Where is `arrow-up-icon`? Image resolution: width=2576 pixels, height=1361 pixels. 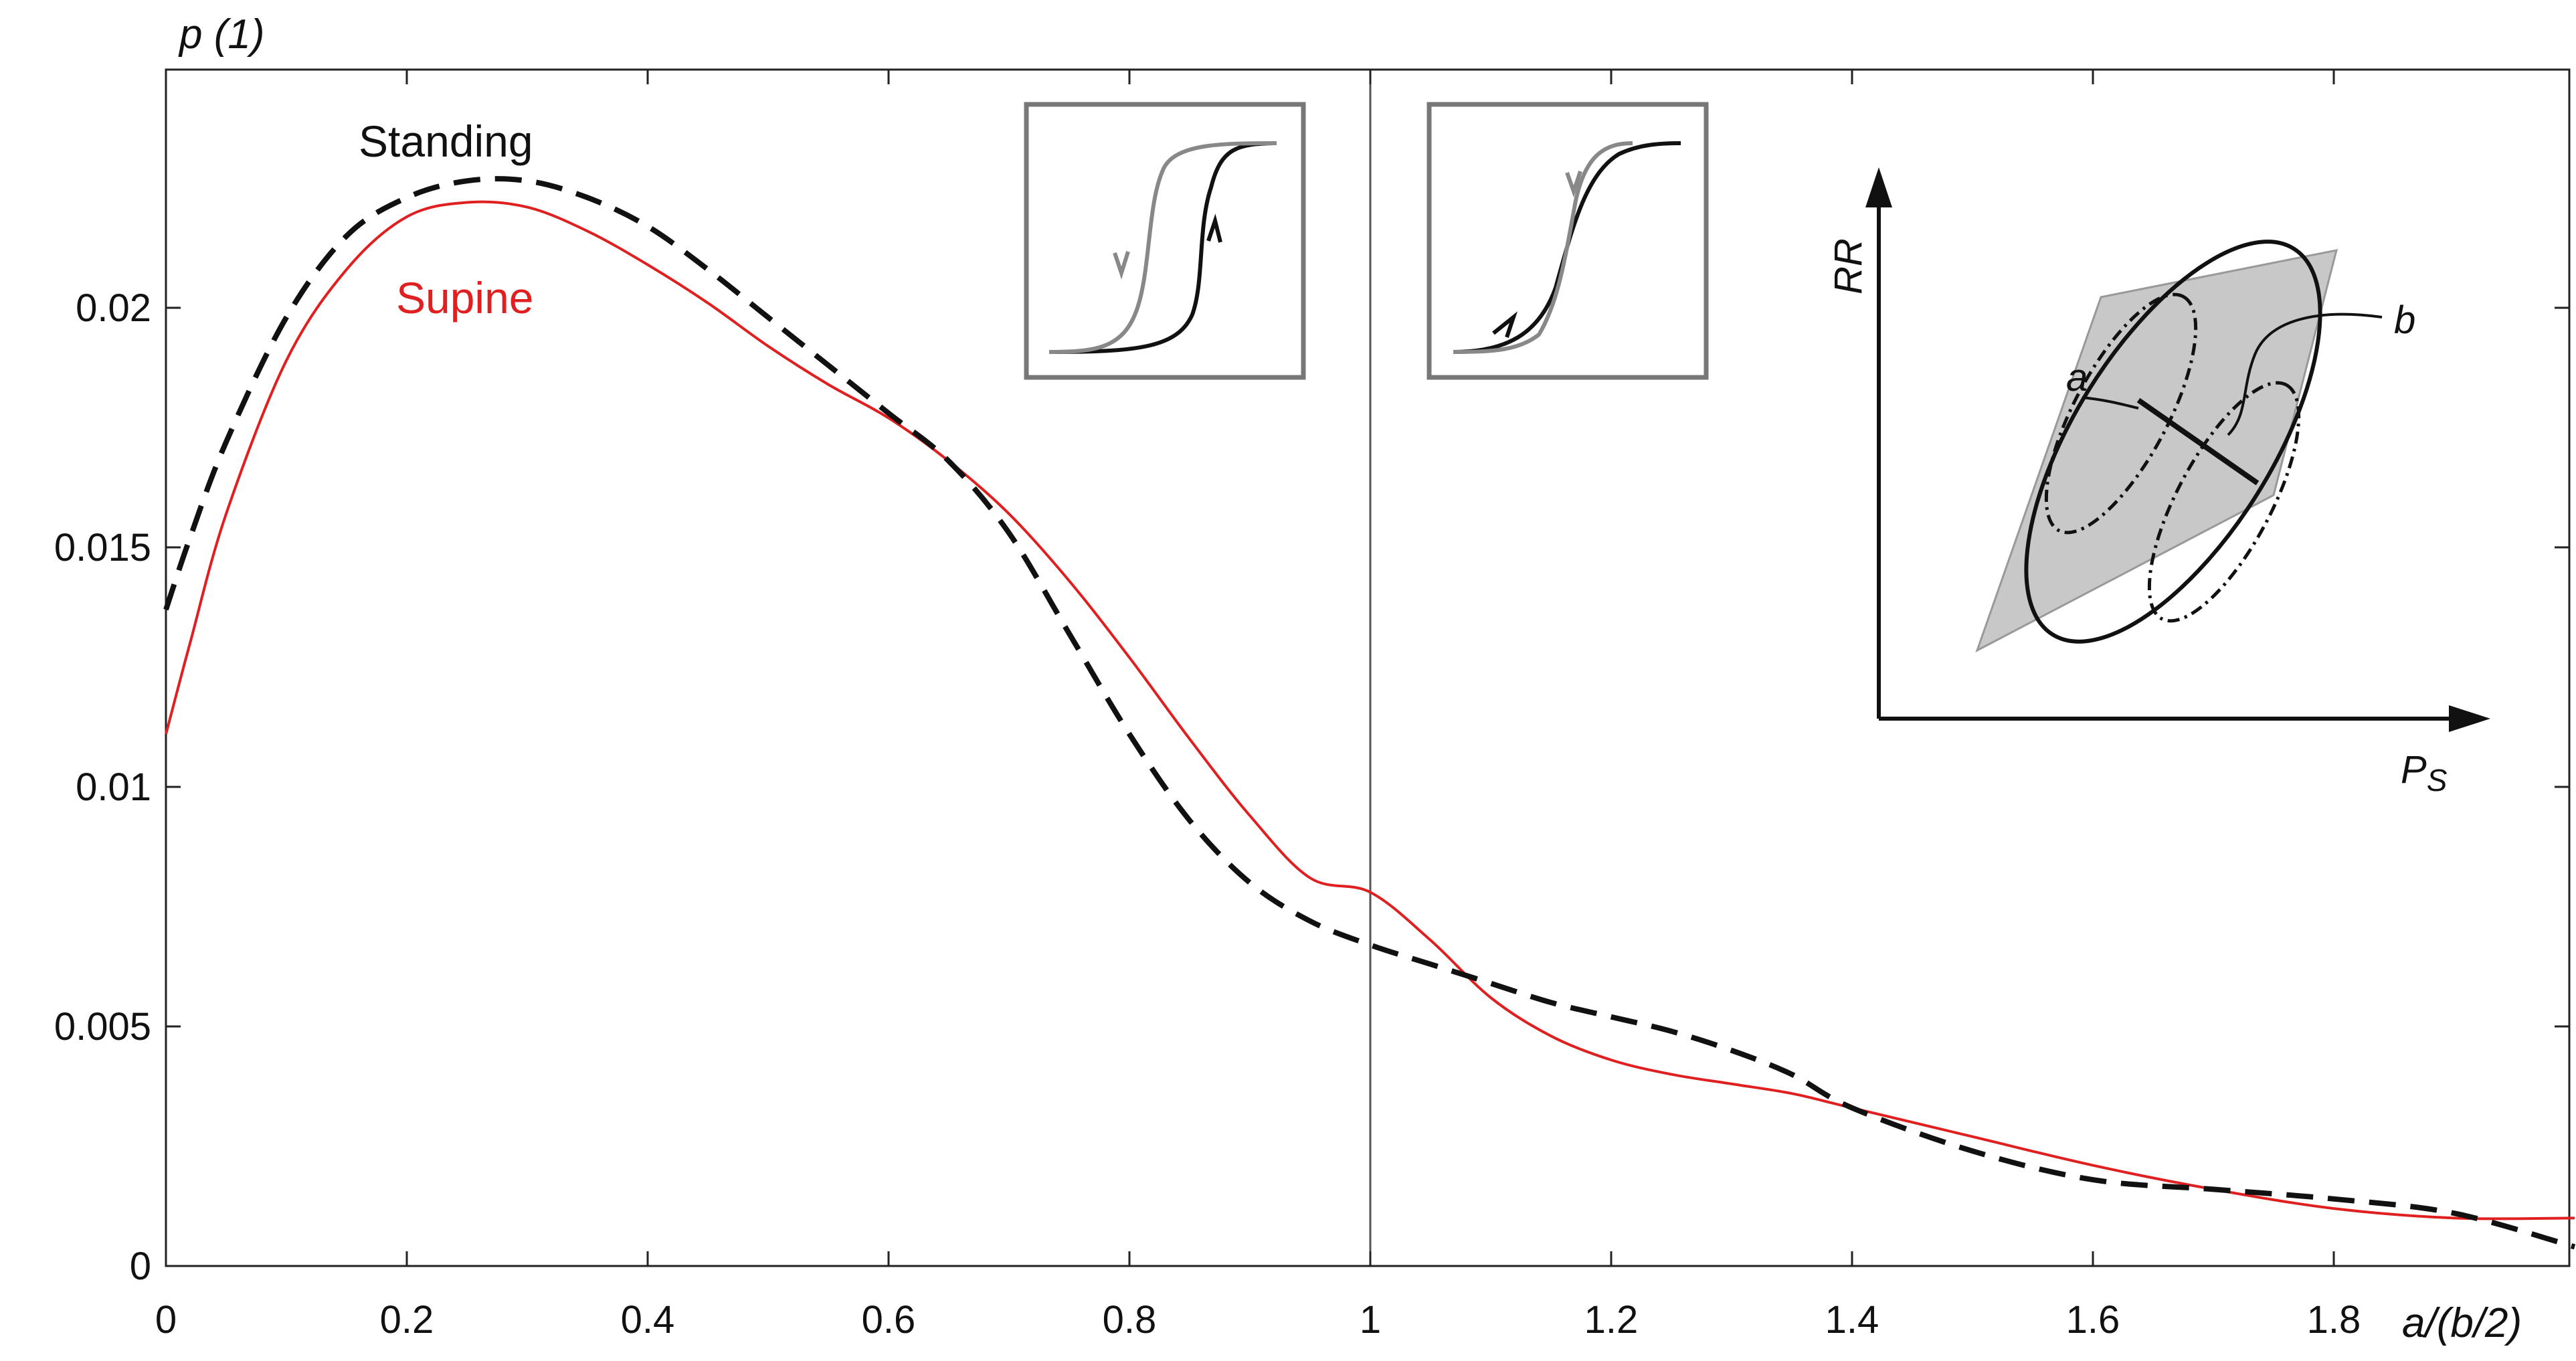 arrow-up-icon is located at coordinates (1214, 228).